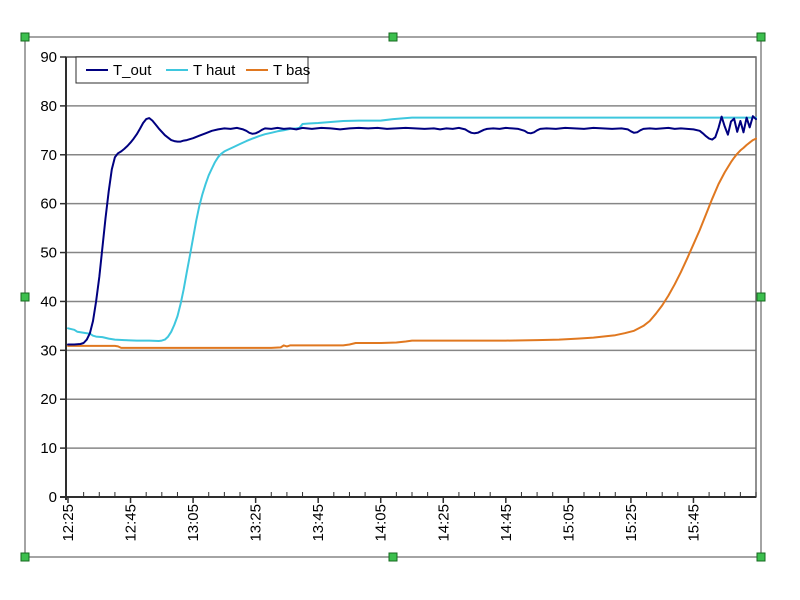 This screenshot has height=600, width=800. What do you see at coordinates (568, 523) in the screenshot?
I see `x-tick-label: 15:05` at bounding box center [568, 523].